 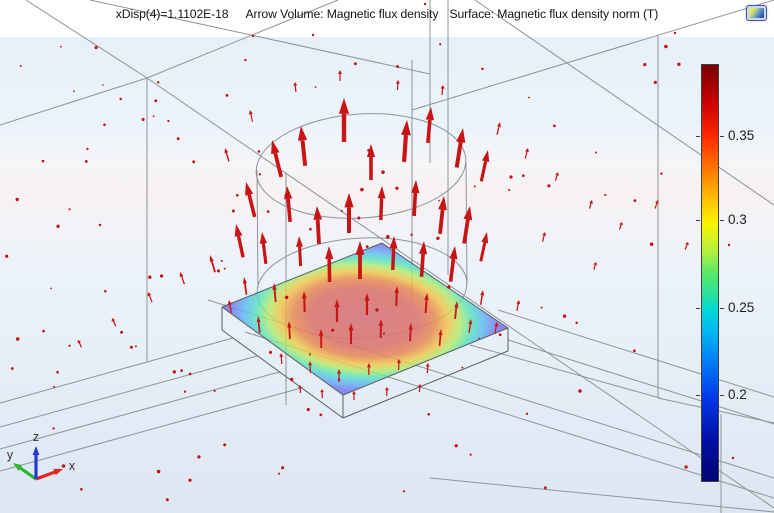 What do you see at coordinates (342, 14) in the screenshot?
I see `plot-title-arrow-volume: Arrow Volume: Magnetic flux density` at bounding box center [342, 14].